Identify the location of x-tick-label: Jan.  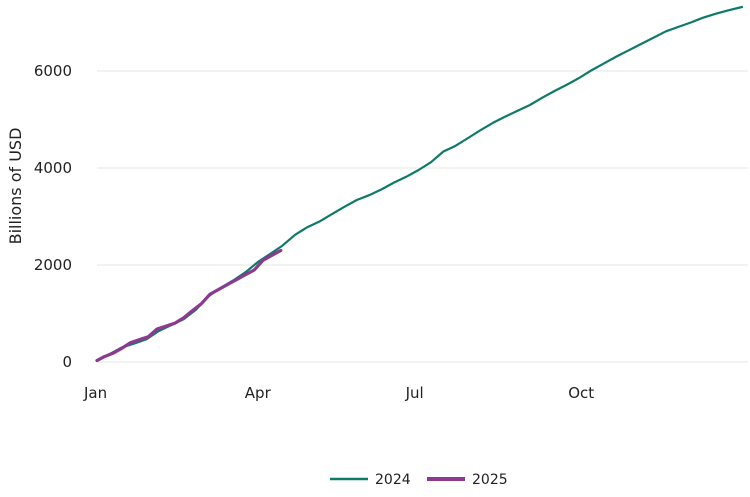
(95, 393).